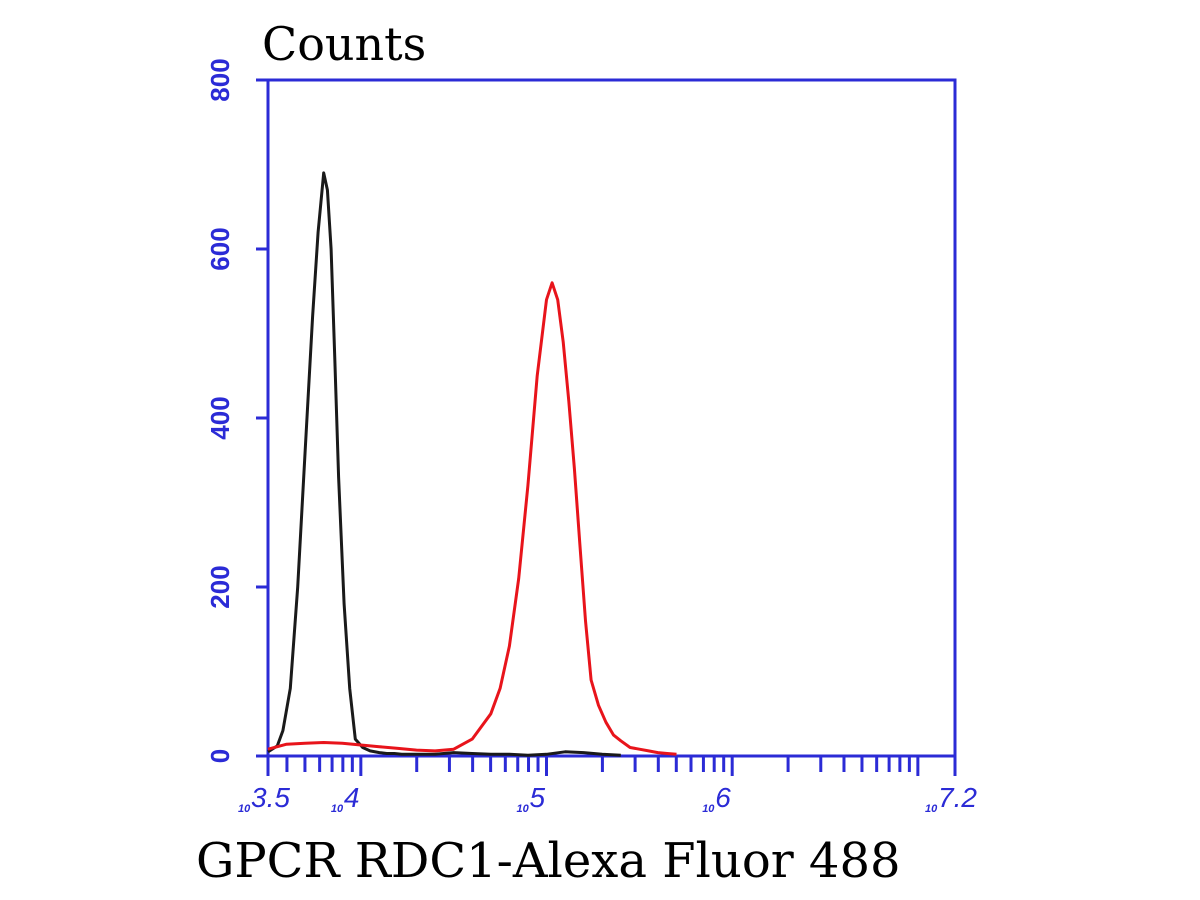 The image size is (1200, 900). I want to click on x-axis-ticks: 10 3.5 10 4 10 5 10 6 10 7.2, so click(607, 785).